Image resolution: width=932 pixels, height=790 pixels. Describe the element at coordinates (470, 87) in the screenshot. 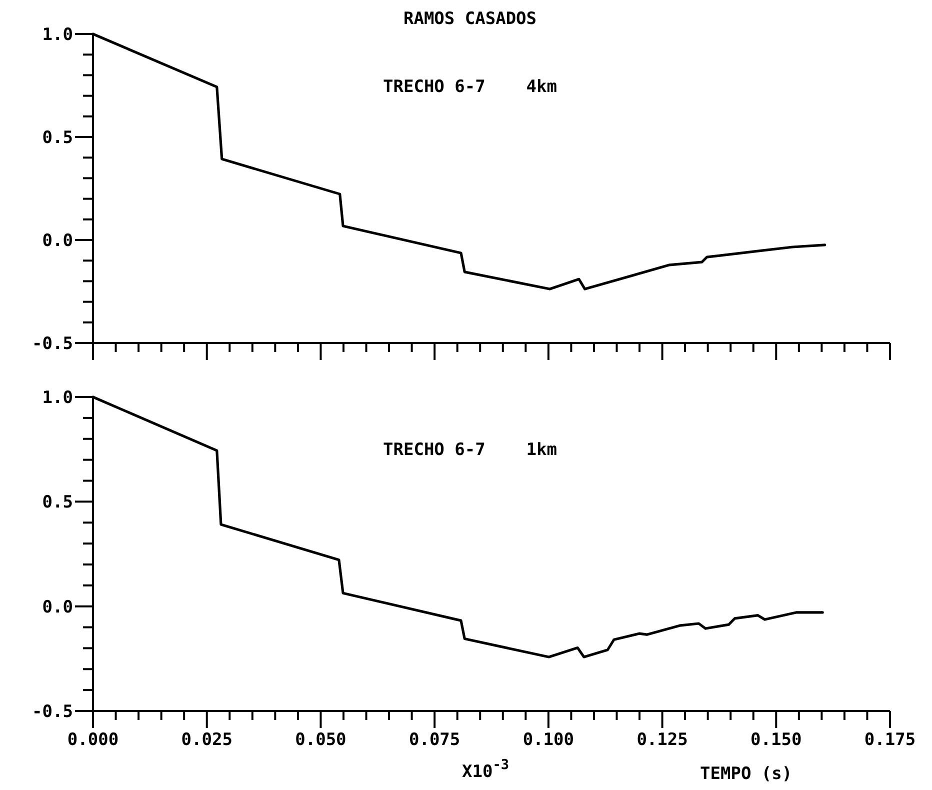

I see `annotation: TRECHO 6-7 4km` at that location.